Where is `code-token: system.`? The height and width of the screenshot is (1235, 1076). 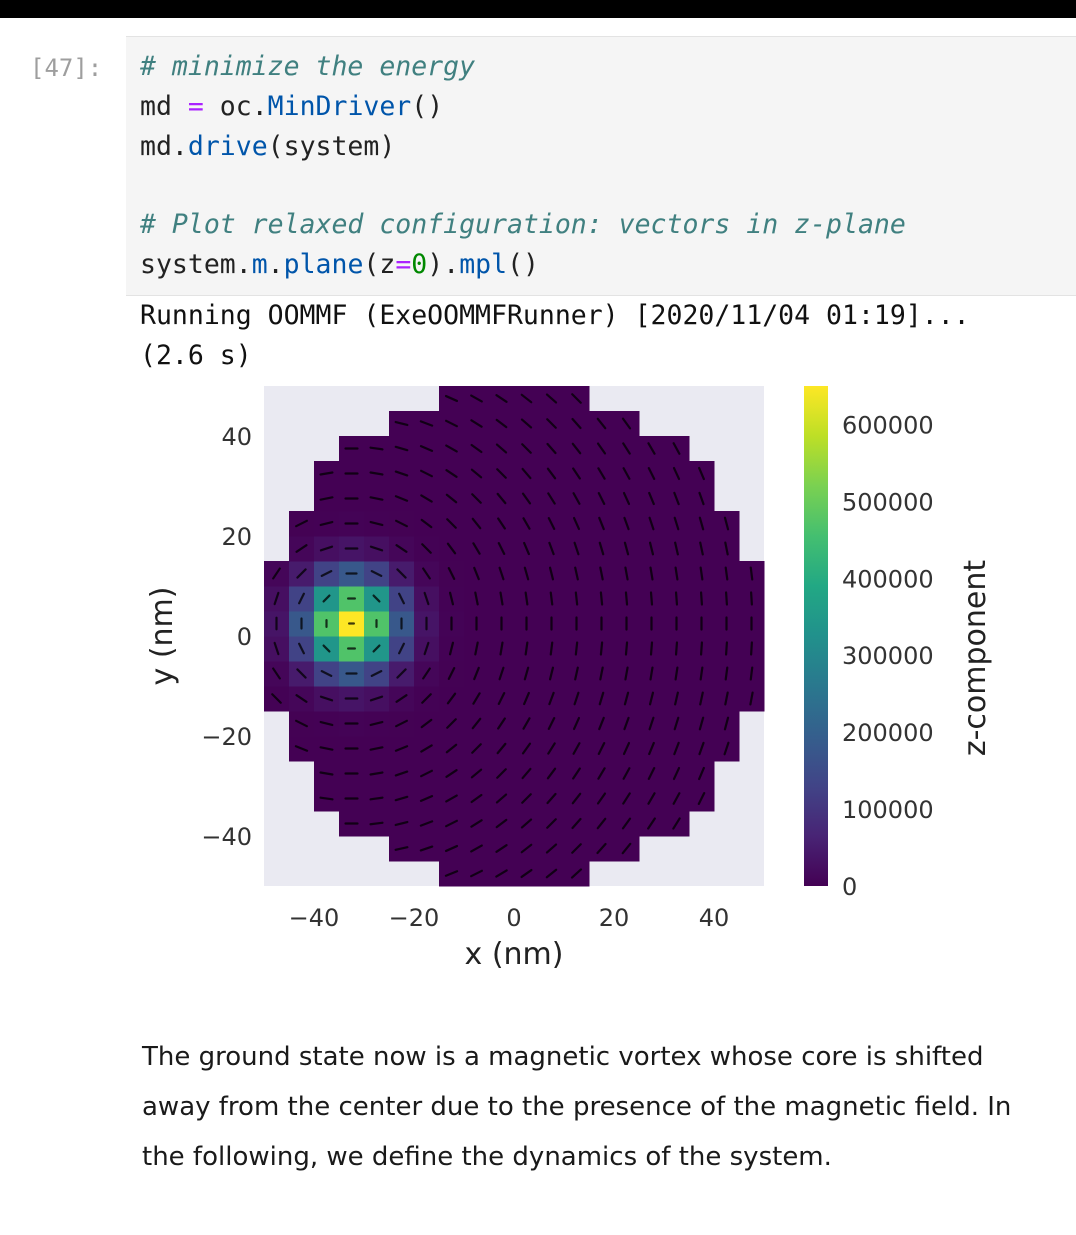 code-token: system. is located at coordinates (196, 264).